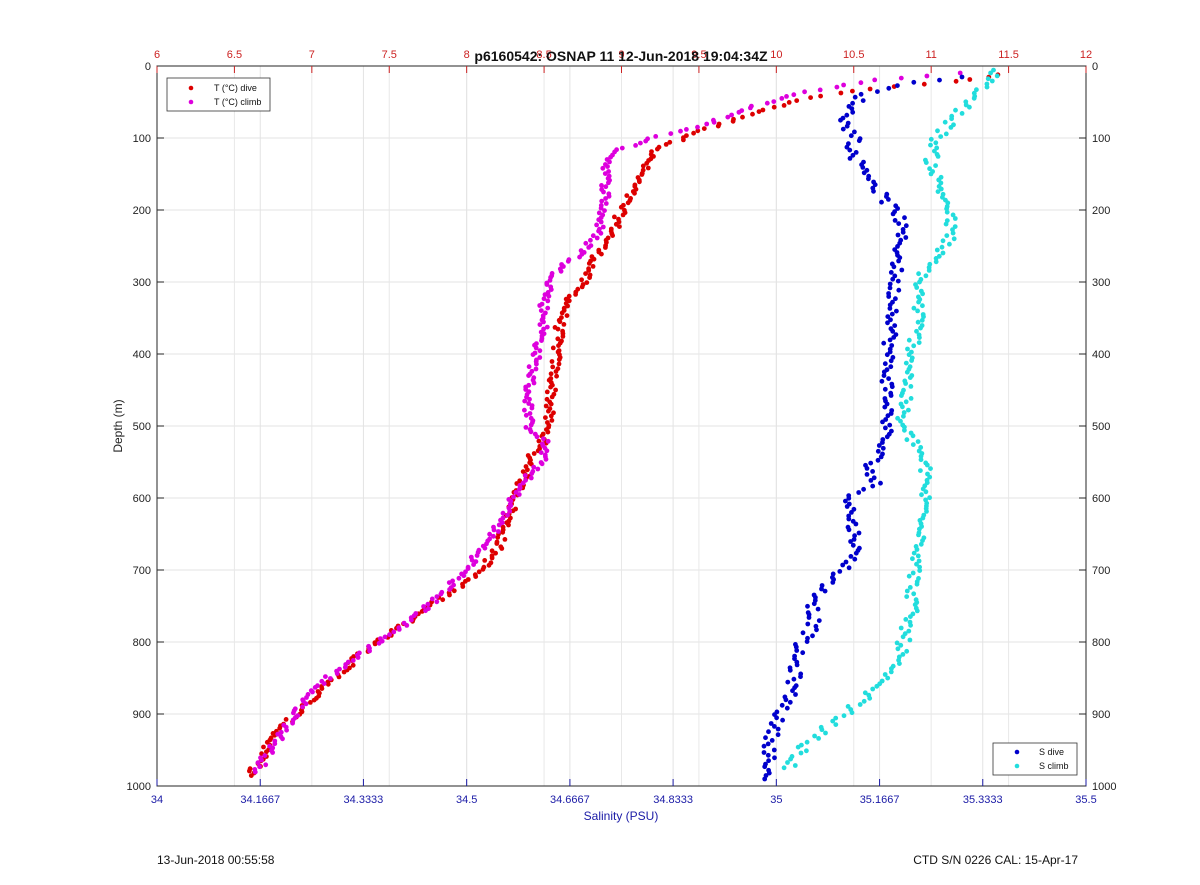 The height and width of the screenshot is (885, 1200). I want to click on depth-tick-label-left: 1000, so click(139, 787).